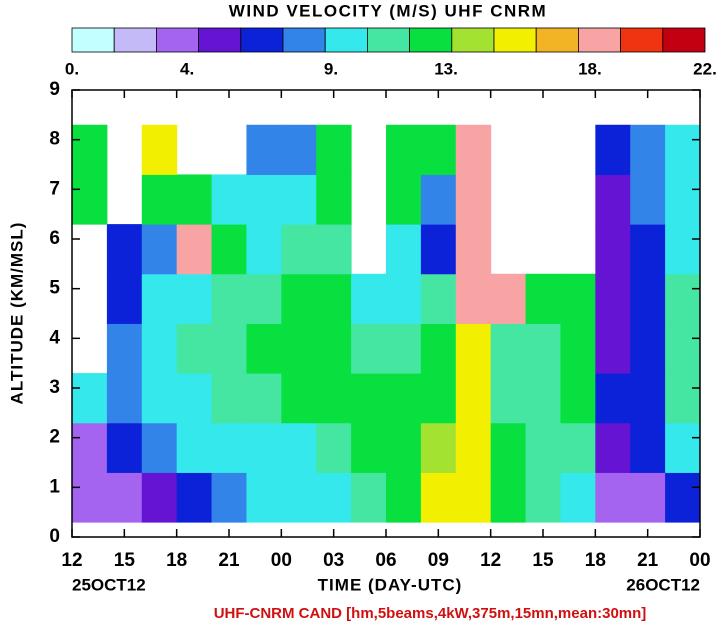 The height and width of the screenshot is (638, 720). What do you see at coordinates (54, 188) in the screenshot?
I see `y-tick-label: 7` at bounding box center [54, 188].